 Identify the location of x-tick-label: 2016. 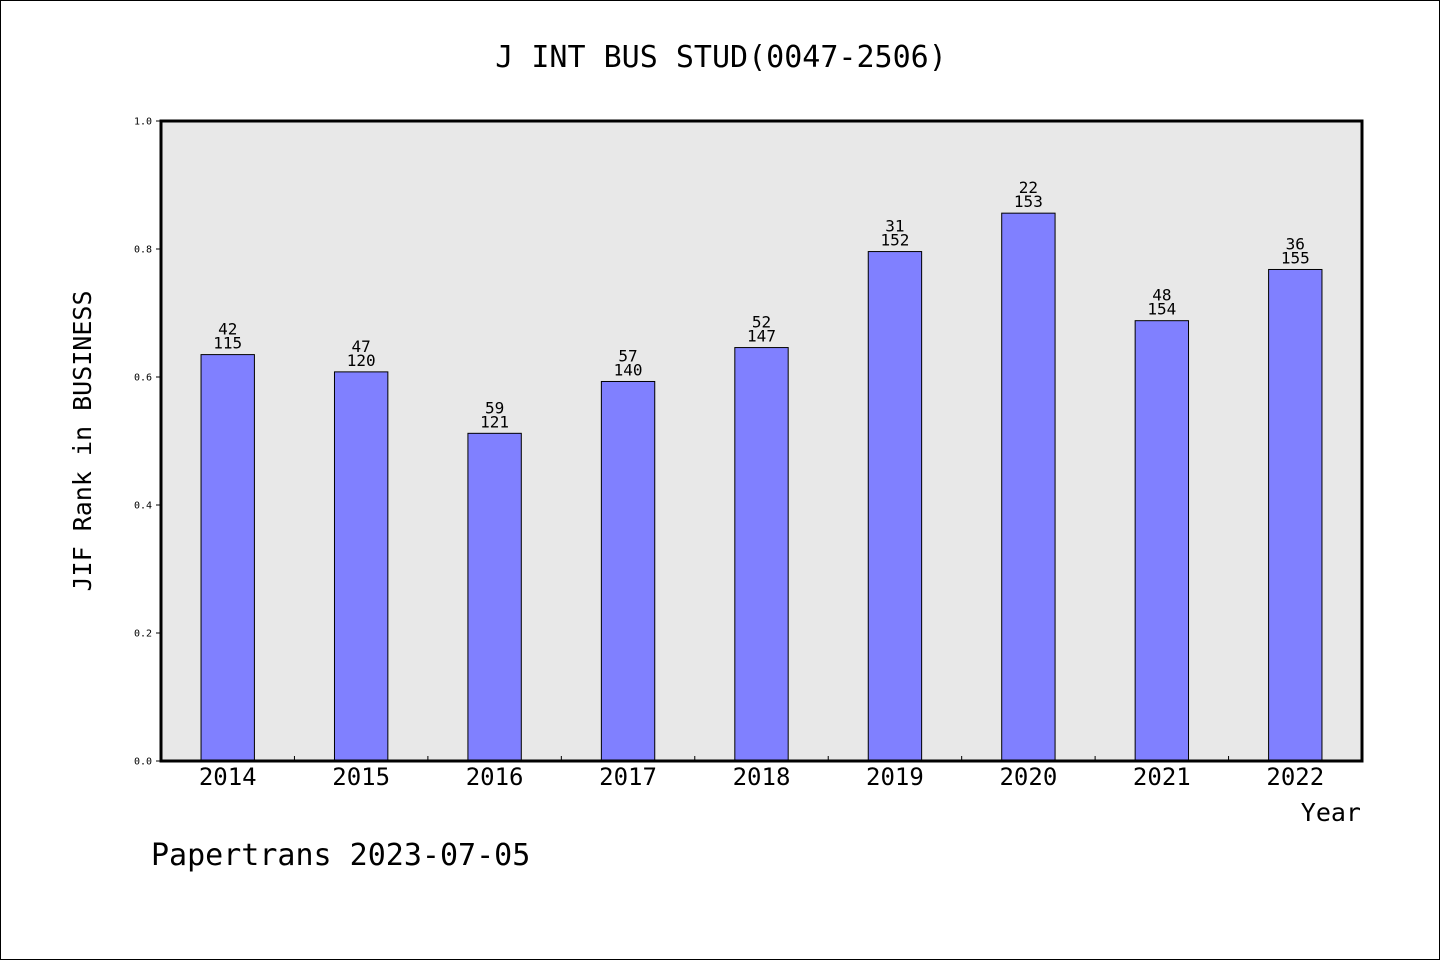
(495, 777).